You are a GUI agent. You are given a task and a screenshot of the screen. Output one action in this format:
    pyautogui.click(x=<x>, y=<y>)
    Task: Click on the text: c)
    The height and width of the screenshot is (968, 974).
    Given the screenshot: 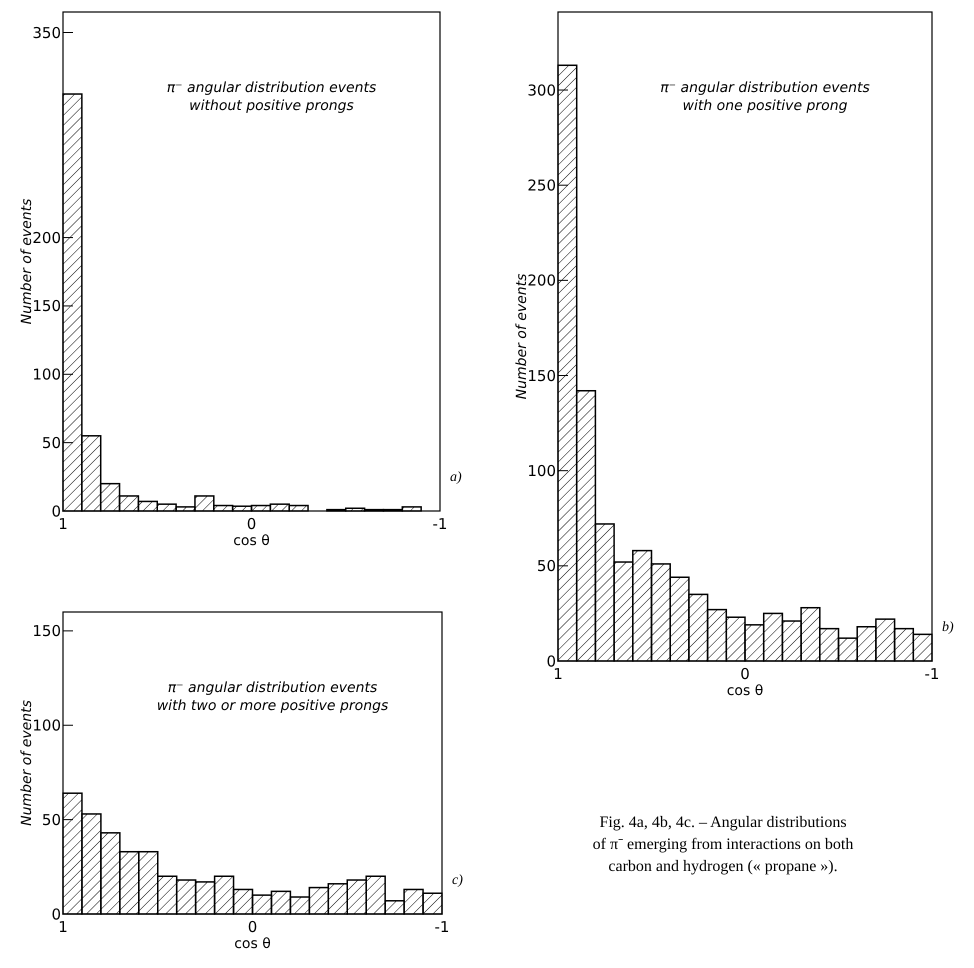 What is the action you would take?
    pyautogui.click(x=458, y=880)
    